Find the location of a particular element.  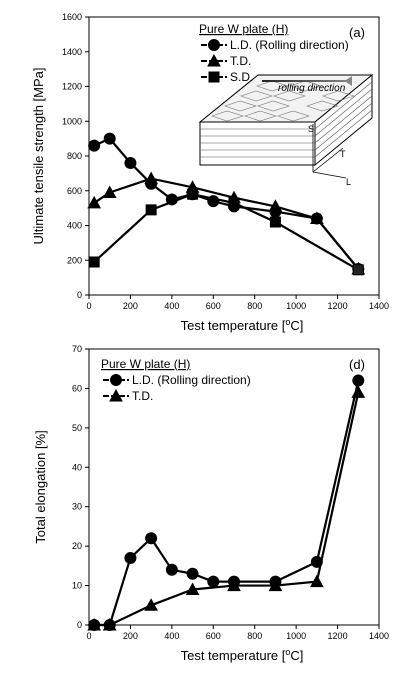

series-triangle is located at coordinates (226, 223).